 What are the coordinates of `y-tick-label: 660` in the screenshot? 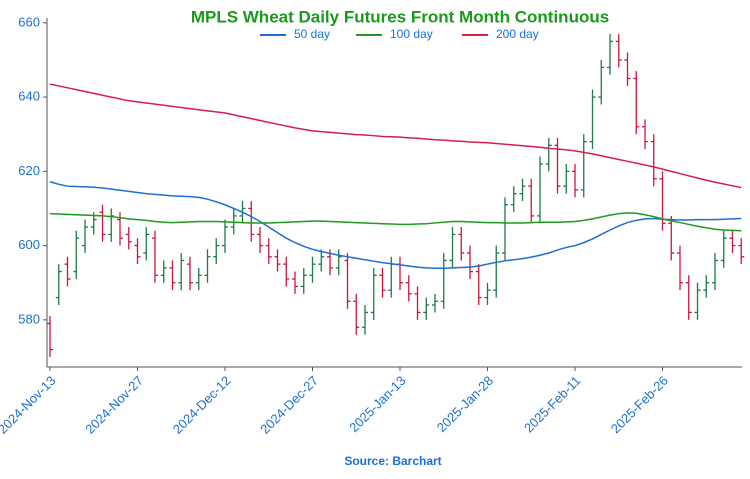 It's located at (29, 21).